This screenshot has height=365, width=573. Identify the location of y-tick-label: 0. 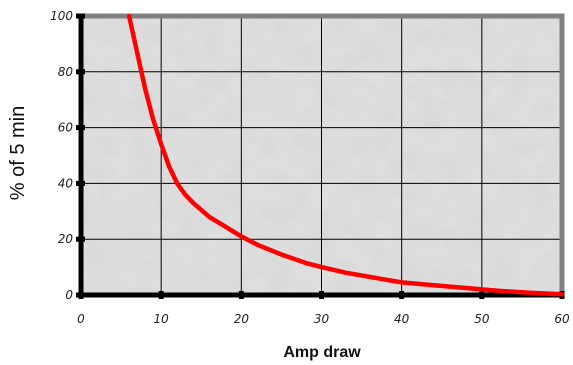
(69, 295).